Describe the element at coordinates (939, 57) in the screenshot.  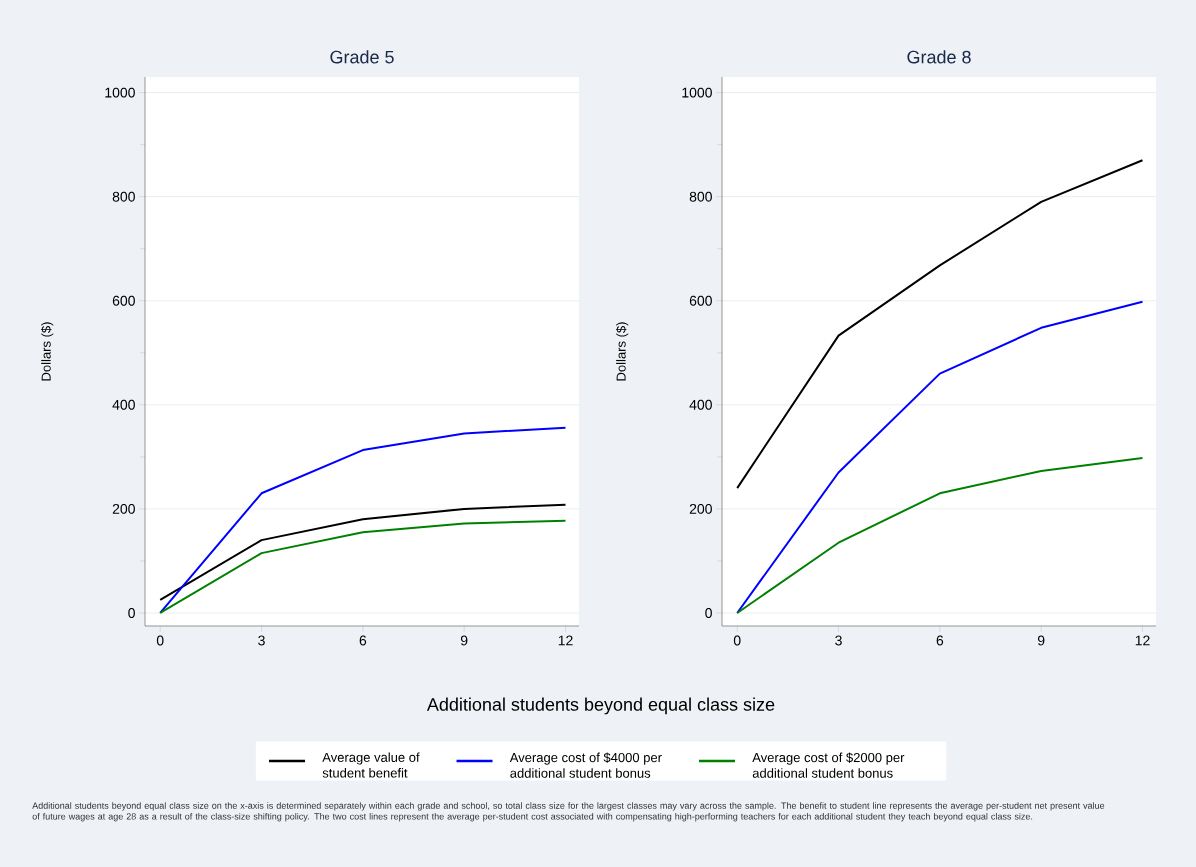
I see `chart-title: Grade 8` at that location.